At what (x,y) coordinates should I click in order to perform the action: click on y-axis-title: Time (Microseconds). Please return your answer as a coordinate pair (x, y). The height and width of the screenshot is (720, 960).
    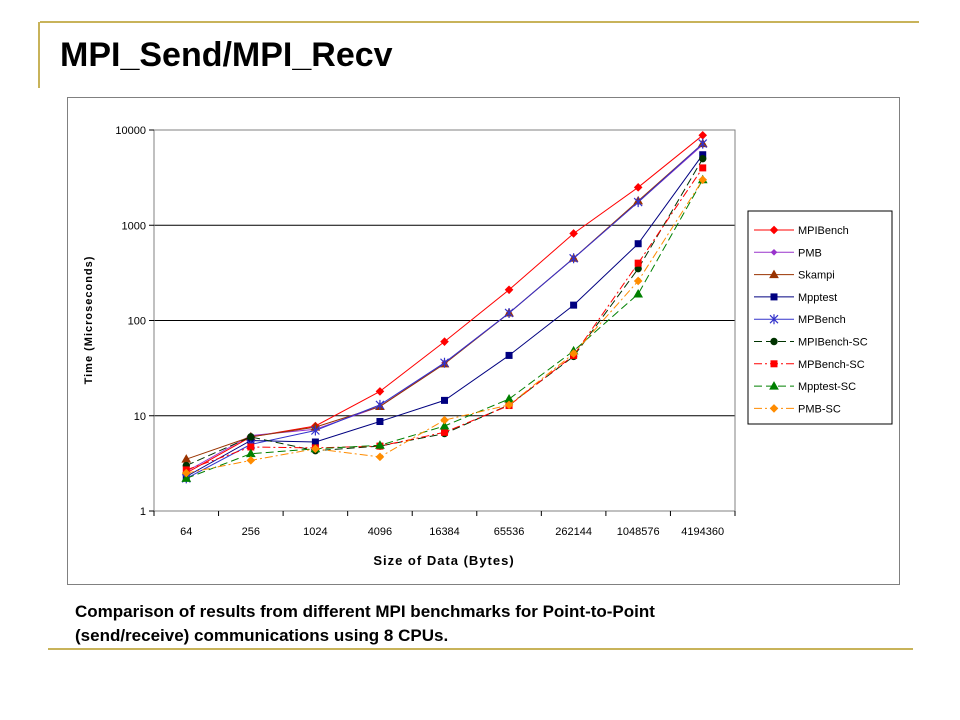
    Looking at the image, I should click on (89, 320).